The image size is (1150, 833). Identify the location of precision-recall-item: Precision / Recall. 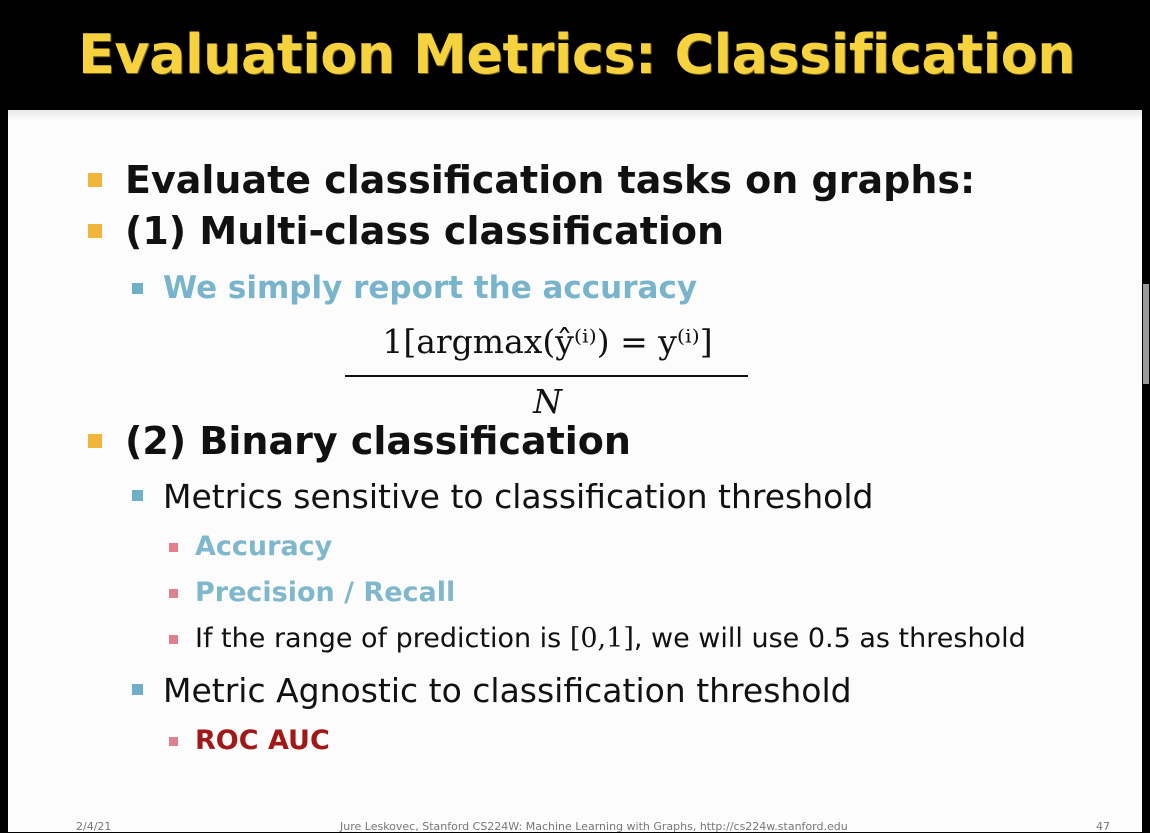
(325, 592).